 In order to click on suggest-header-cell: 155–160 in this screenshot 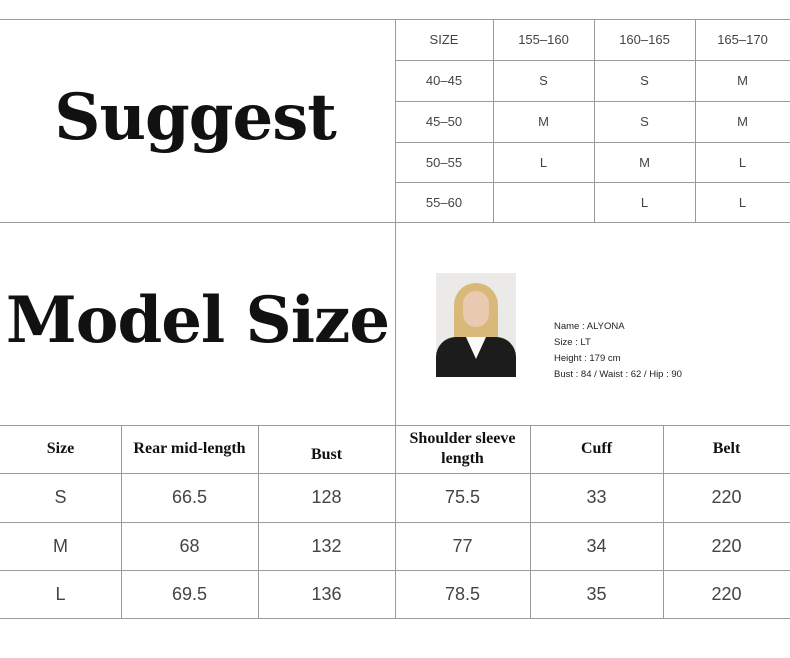, I will do `click(543, 39)`.